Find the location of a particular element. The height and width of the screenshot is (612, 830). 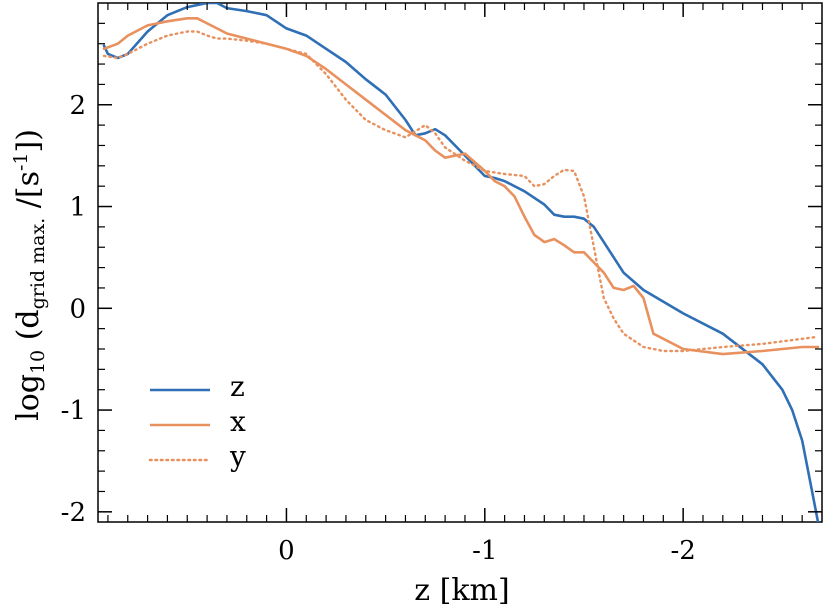

y-tick-label: -2 is located at coordinates (73, 513).